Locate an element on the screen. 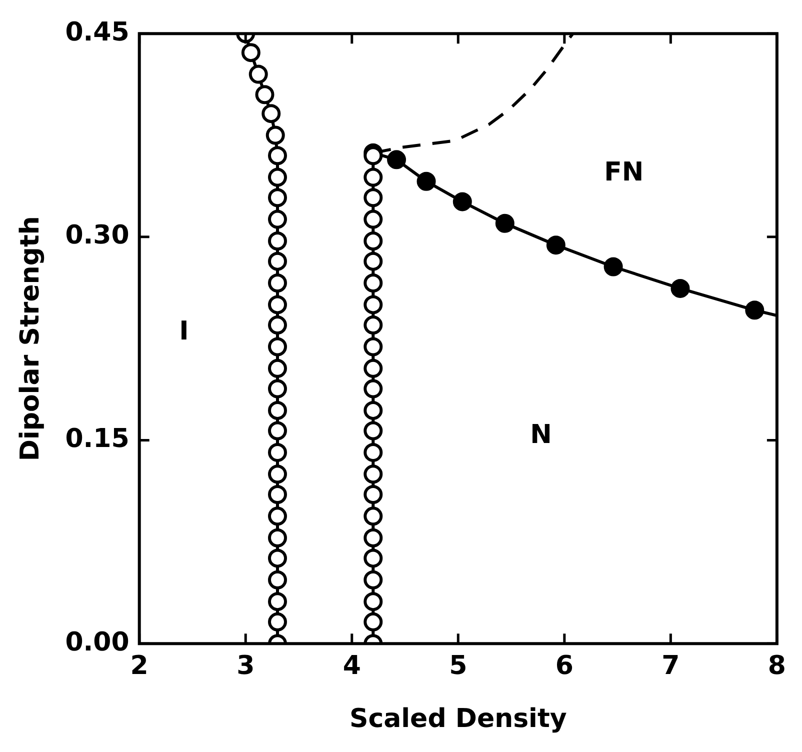  annotation: I is located at coordinates (184, 331).